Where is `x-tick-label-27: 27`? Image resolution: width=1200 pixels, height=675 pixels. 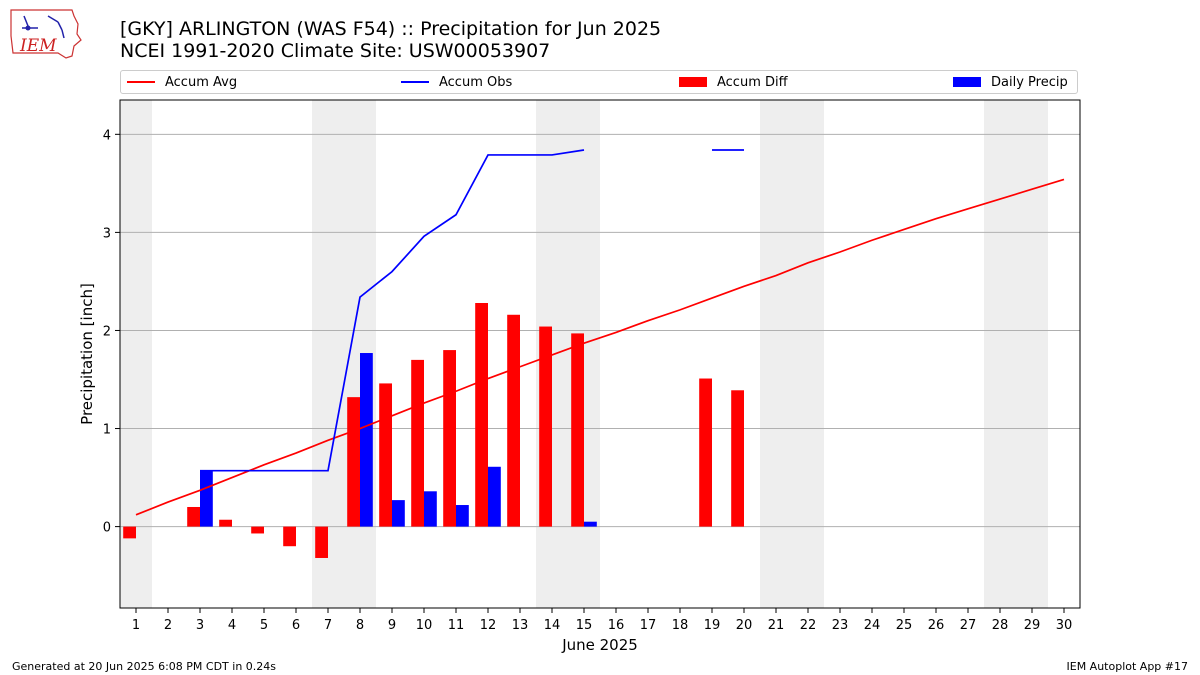 x-tick-label-27: 27 is located at coordinates (968, 625).